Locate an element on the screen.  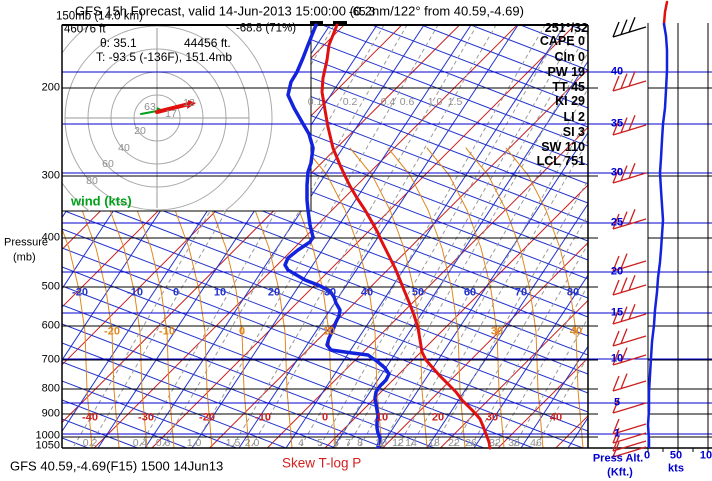
tropopause-temperature: T: -93.5 (-136F), 151.4mb is located at coordinates (164, 57).